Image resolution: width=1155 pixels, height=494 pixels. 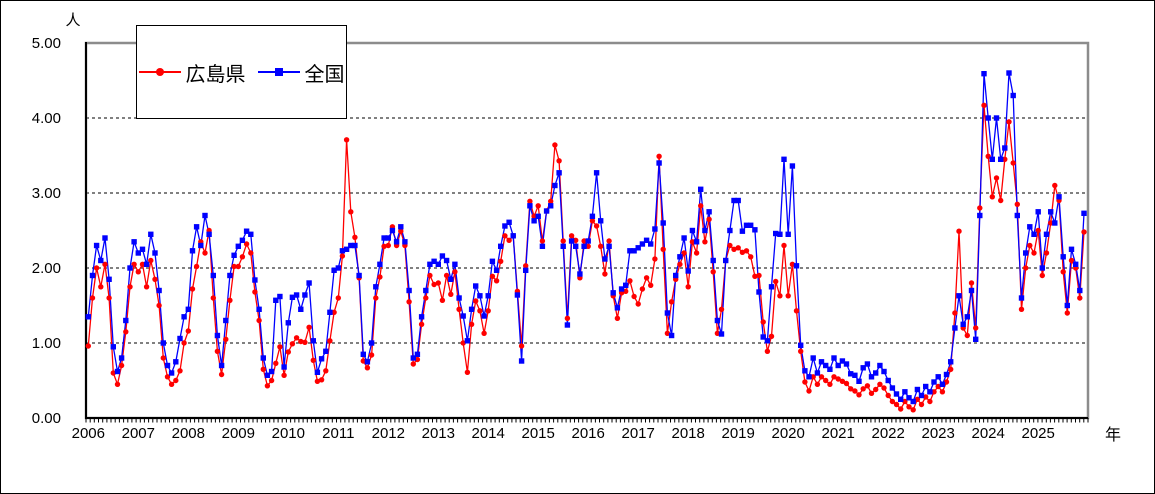 I want to click on svg-text: 2015, so click(x=538, y=433).